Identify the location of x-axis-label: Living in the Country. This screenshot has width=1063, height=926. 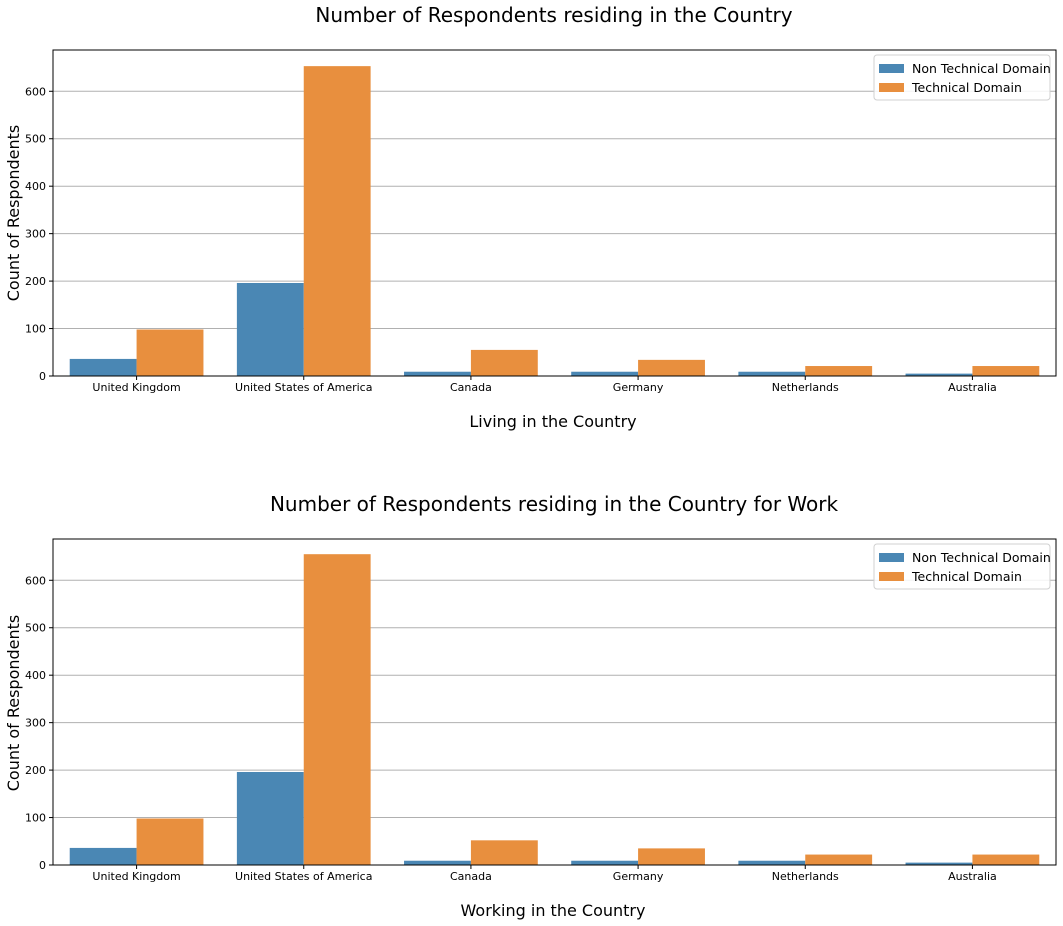
(552, 421).